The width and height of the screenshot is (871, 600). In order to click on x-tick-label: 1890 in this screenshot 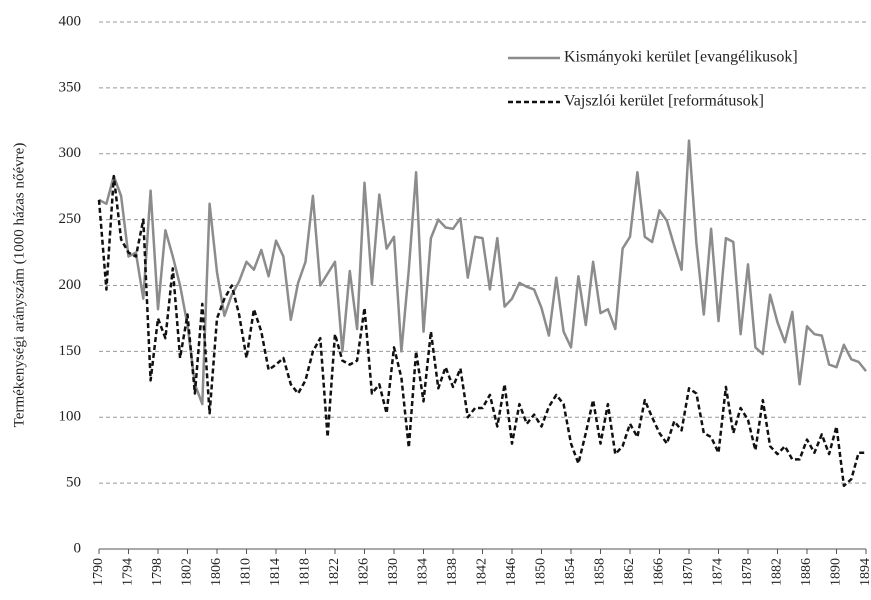, I will do `click(836, 572)`.